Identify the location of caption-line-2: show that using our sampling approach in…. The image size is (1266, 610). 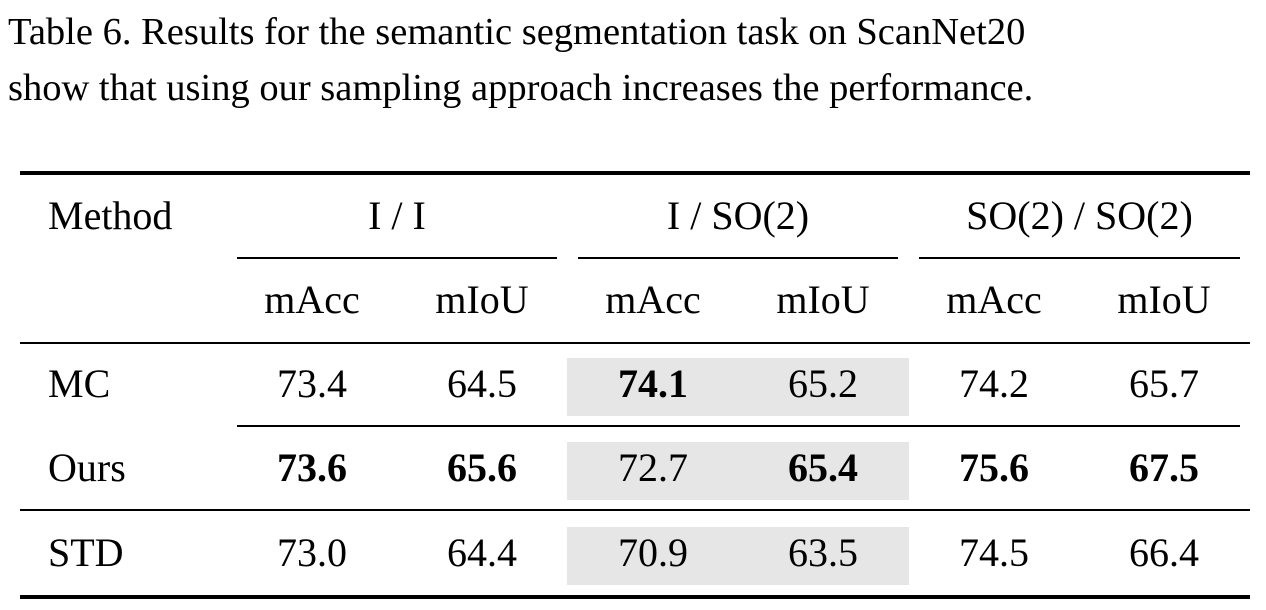
(521, 88).